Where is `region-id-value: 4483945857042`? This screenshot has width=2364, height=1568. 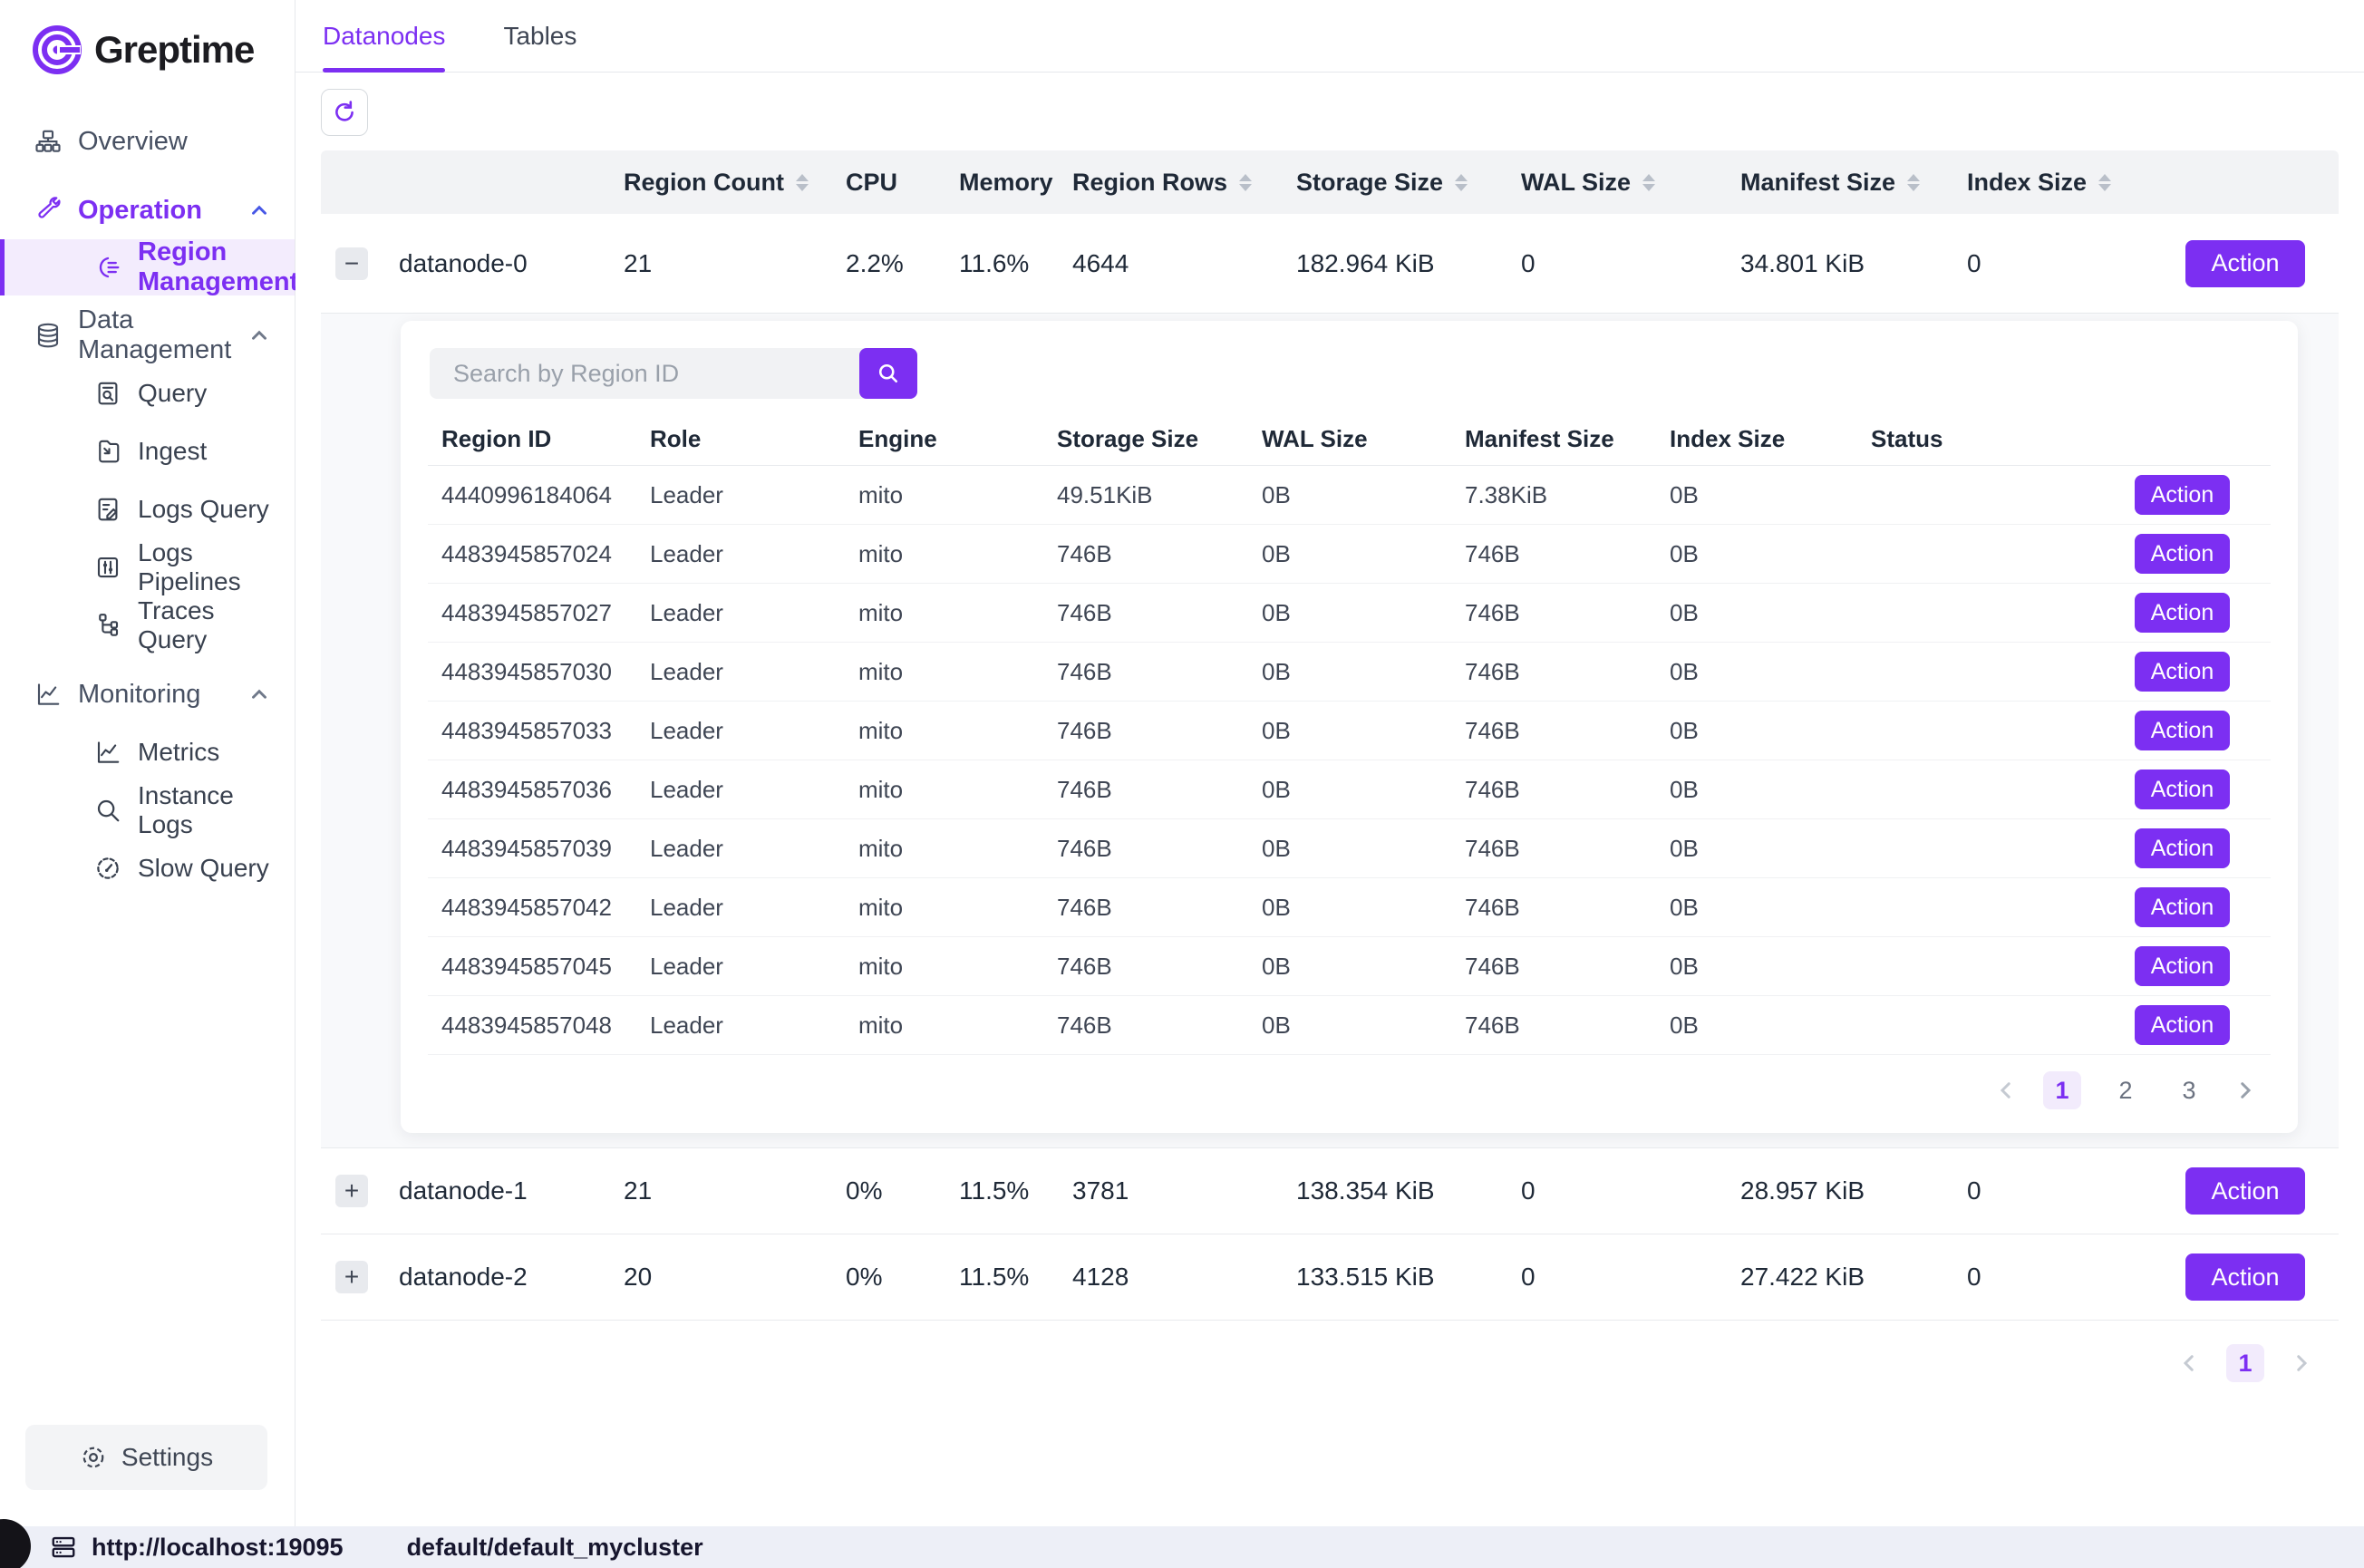
region-id-value: 4483945857042 is located at coordinates (526, 907).